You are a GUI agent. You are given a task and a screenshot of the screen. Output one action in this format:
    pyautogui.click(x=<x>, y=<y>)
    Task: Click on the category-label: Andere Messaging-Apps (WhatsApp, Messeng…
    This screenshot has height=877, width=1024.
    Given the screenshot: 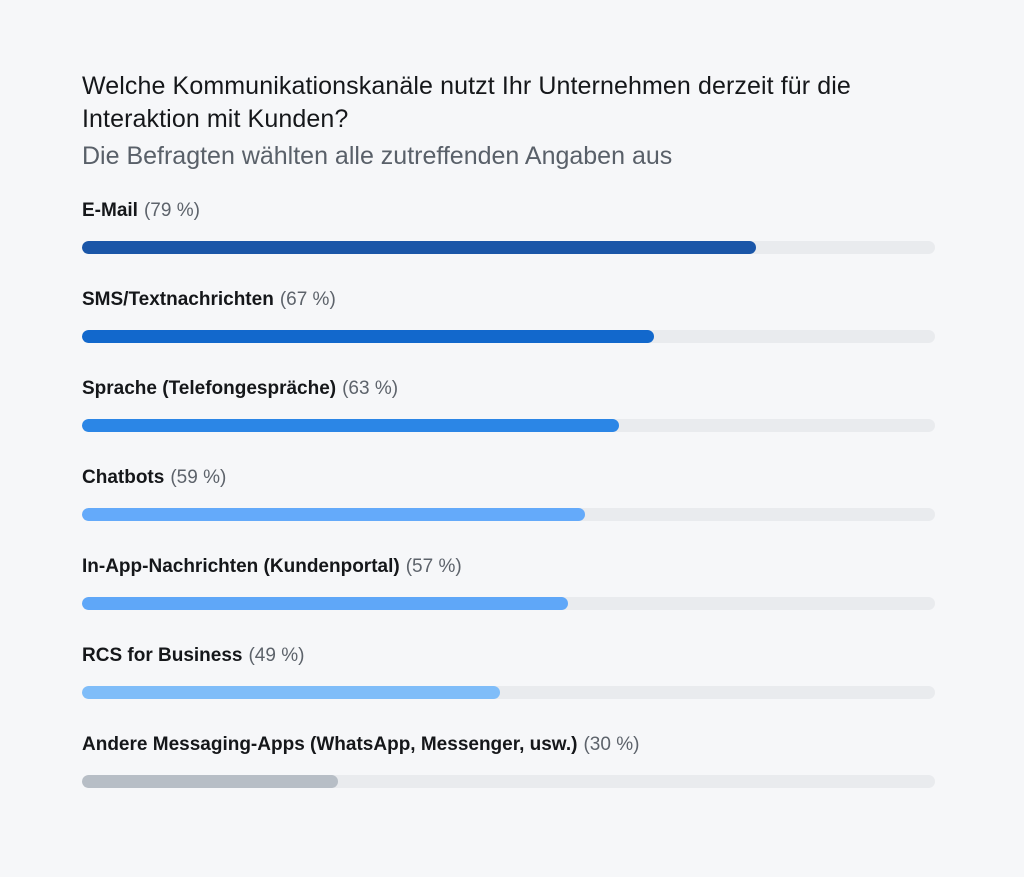 What is the action you would take?
    pyautogui.click(x=330, y=744)
    